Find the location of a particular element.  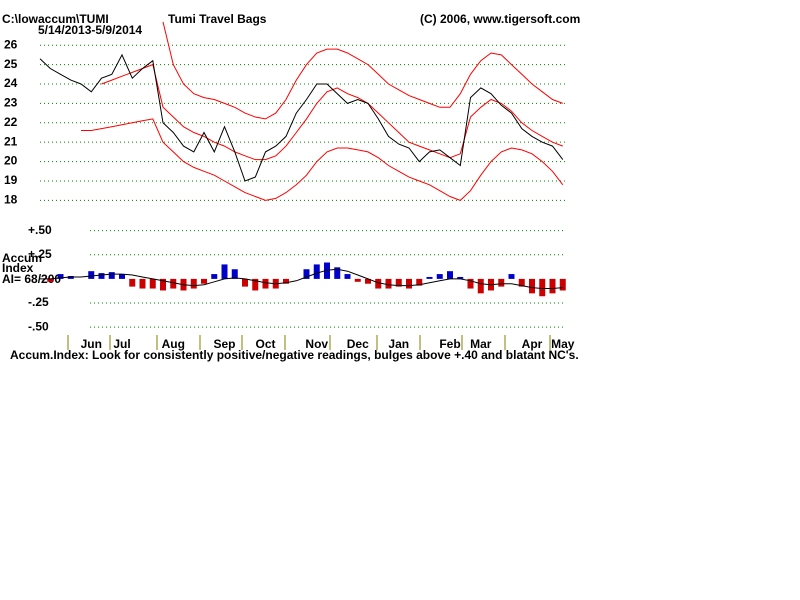

x-tick-label: May is located at coordinates (563, 344).